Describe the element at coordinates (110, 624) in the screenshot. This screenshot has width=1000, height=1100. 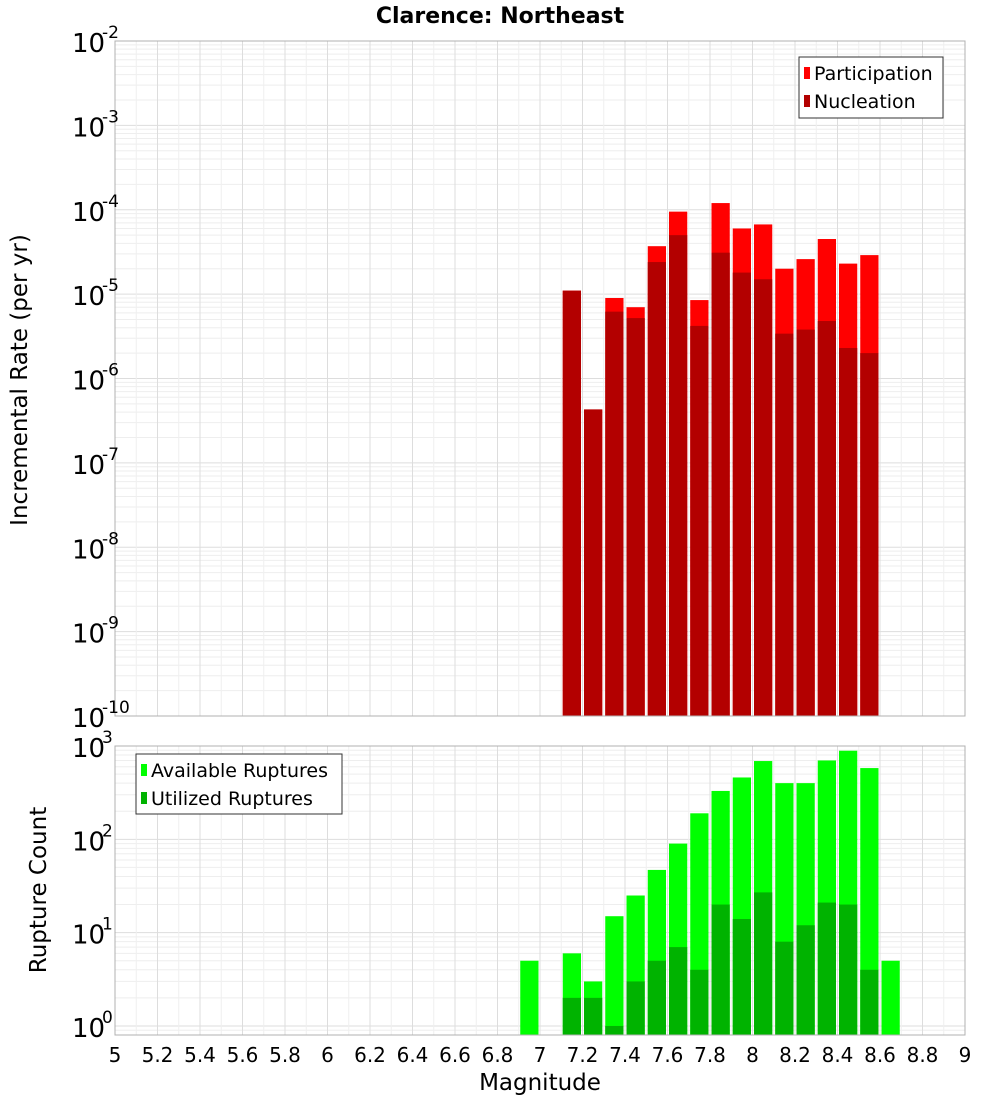
I see `top-y-tick-exponent: -9` at that location.